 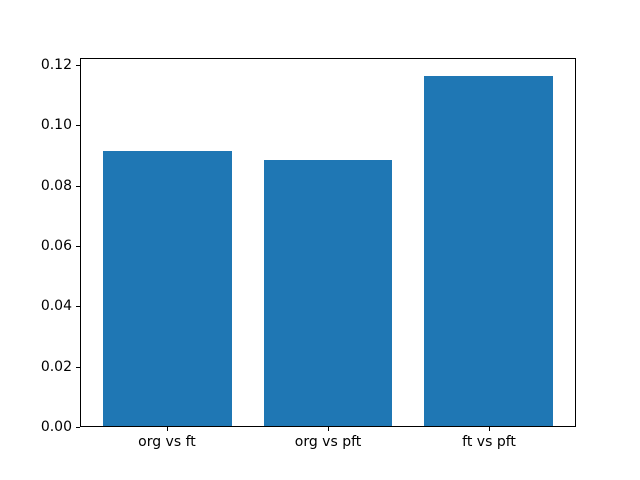 What do you see at coordinates (489, 442) in the screenshot?
I see `x-tick-label: ft vs pft` at bounding box center [489, 442].